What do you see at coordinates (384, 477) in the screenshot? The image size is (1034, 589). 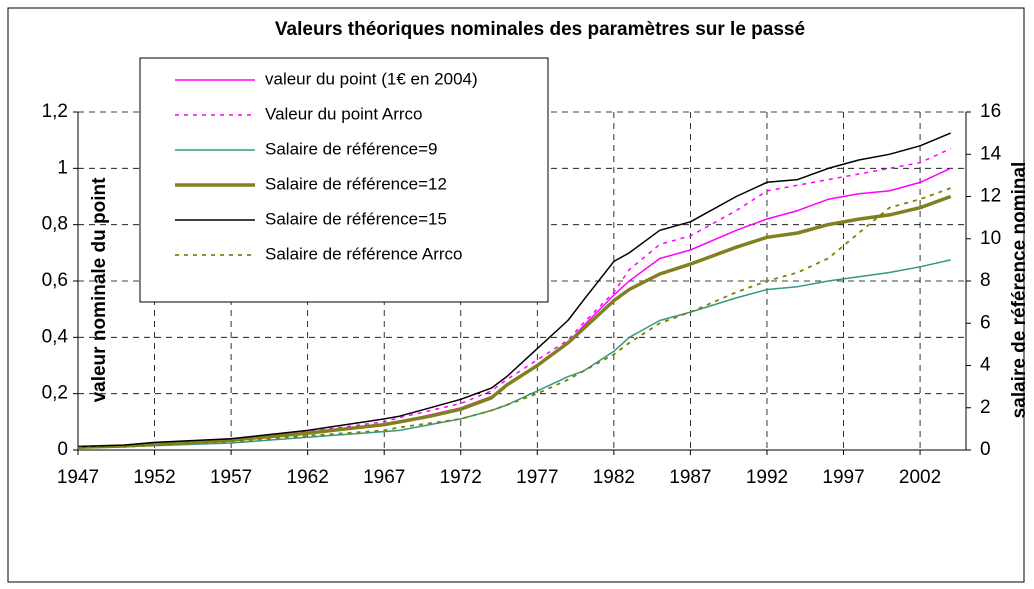 I see `x-tick-label: 1967` at bounding box center [384, 477].